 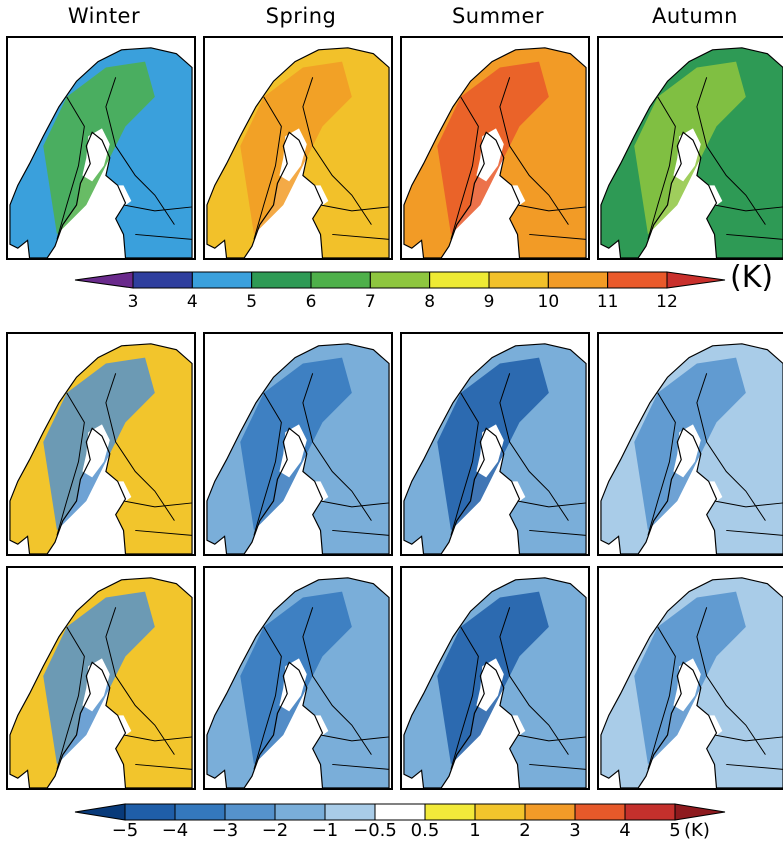 What do you see at coordinates (375, 830) in the screenshot?
I see `colorbar-tick-label: −0.5` at bounding box center [375, 830].